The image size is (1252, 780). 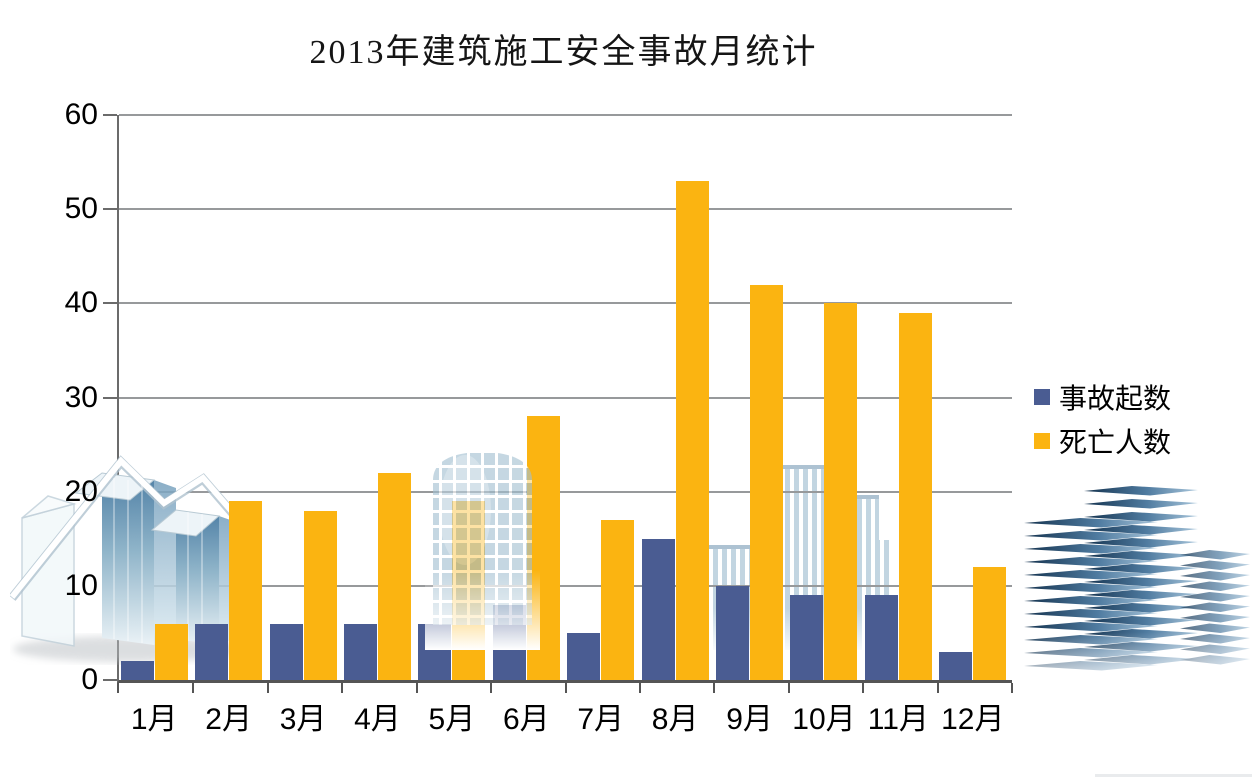 I want to click on x-axis-label-3: 3月, so click(x=303, y=719).